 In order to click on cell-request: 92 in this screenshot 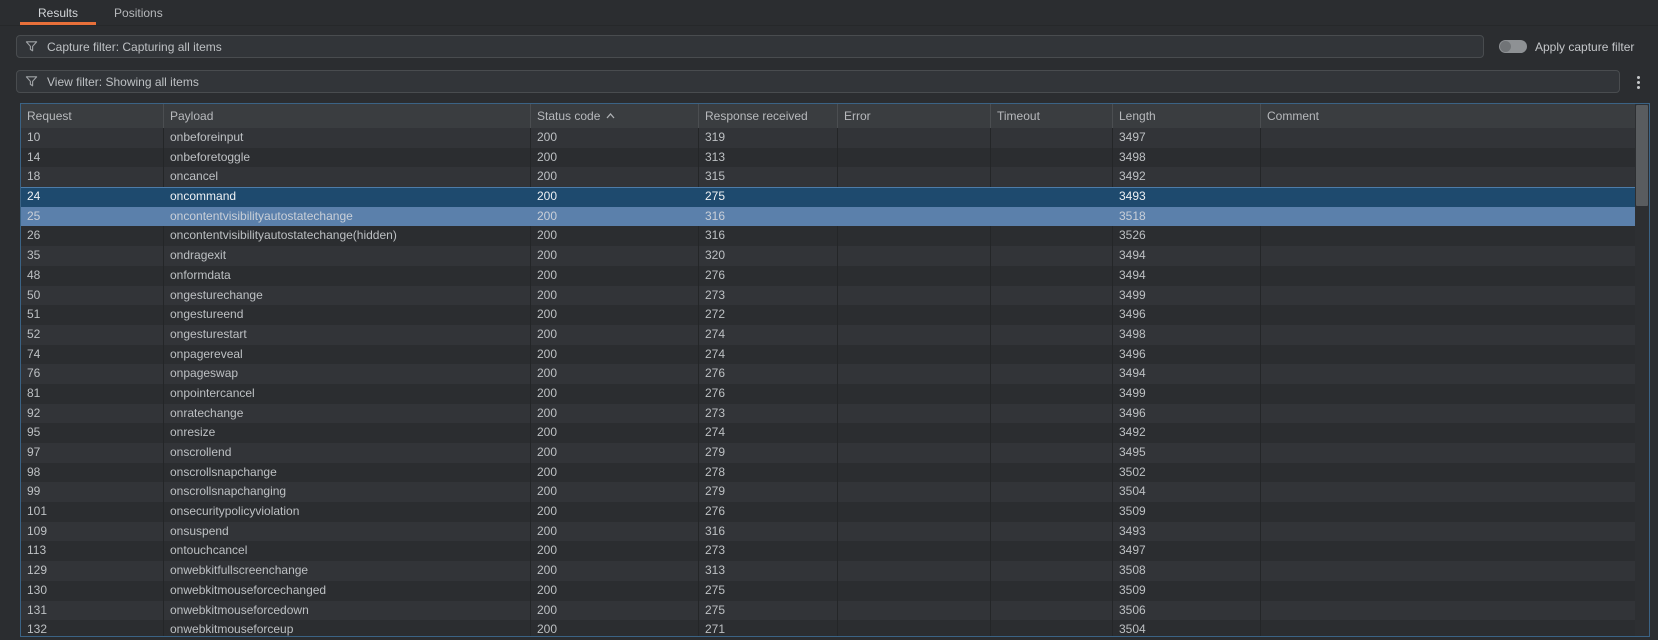, I will do `click(92, 413)`.